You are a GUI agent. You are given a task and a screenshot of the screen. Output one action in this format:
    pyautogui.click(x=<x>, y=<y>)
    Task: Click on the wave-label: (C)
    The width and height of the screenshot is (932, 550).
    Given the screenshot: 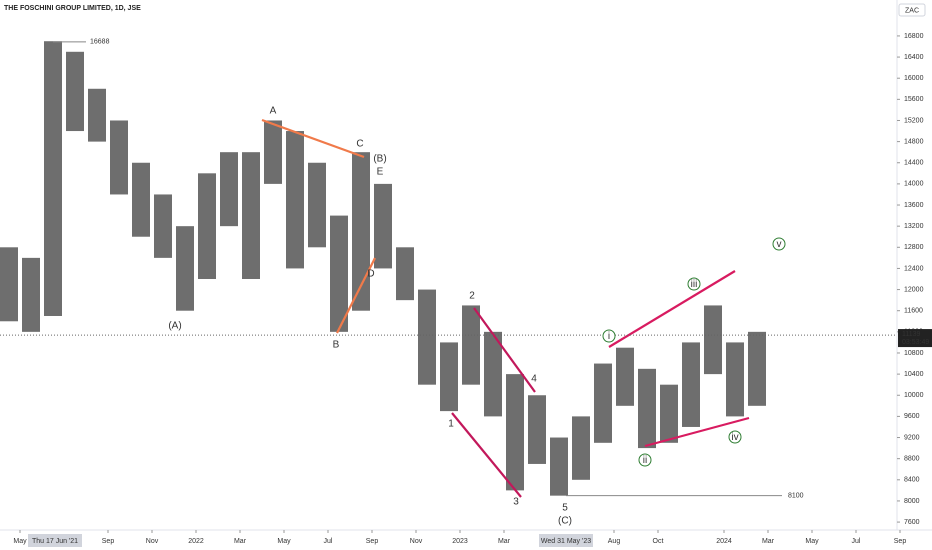 What is the action you would take?
    pyautogui.click(x=565, y=521)
    